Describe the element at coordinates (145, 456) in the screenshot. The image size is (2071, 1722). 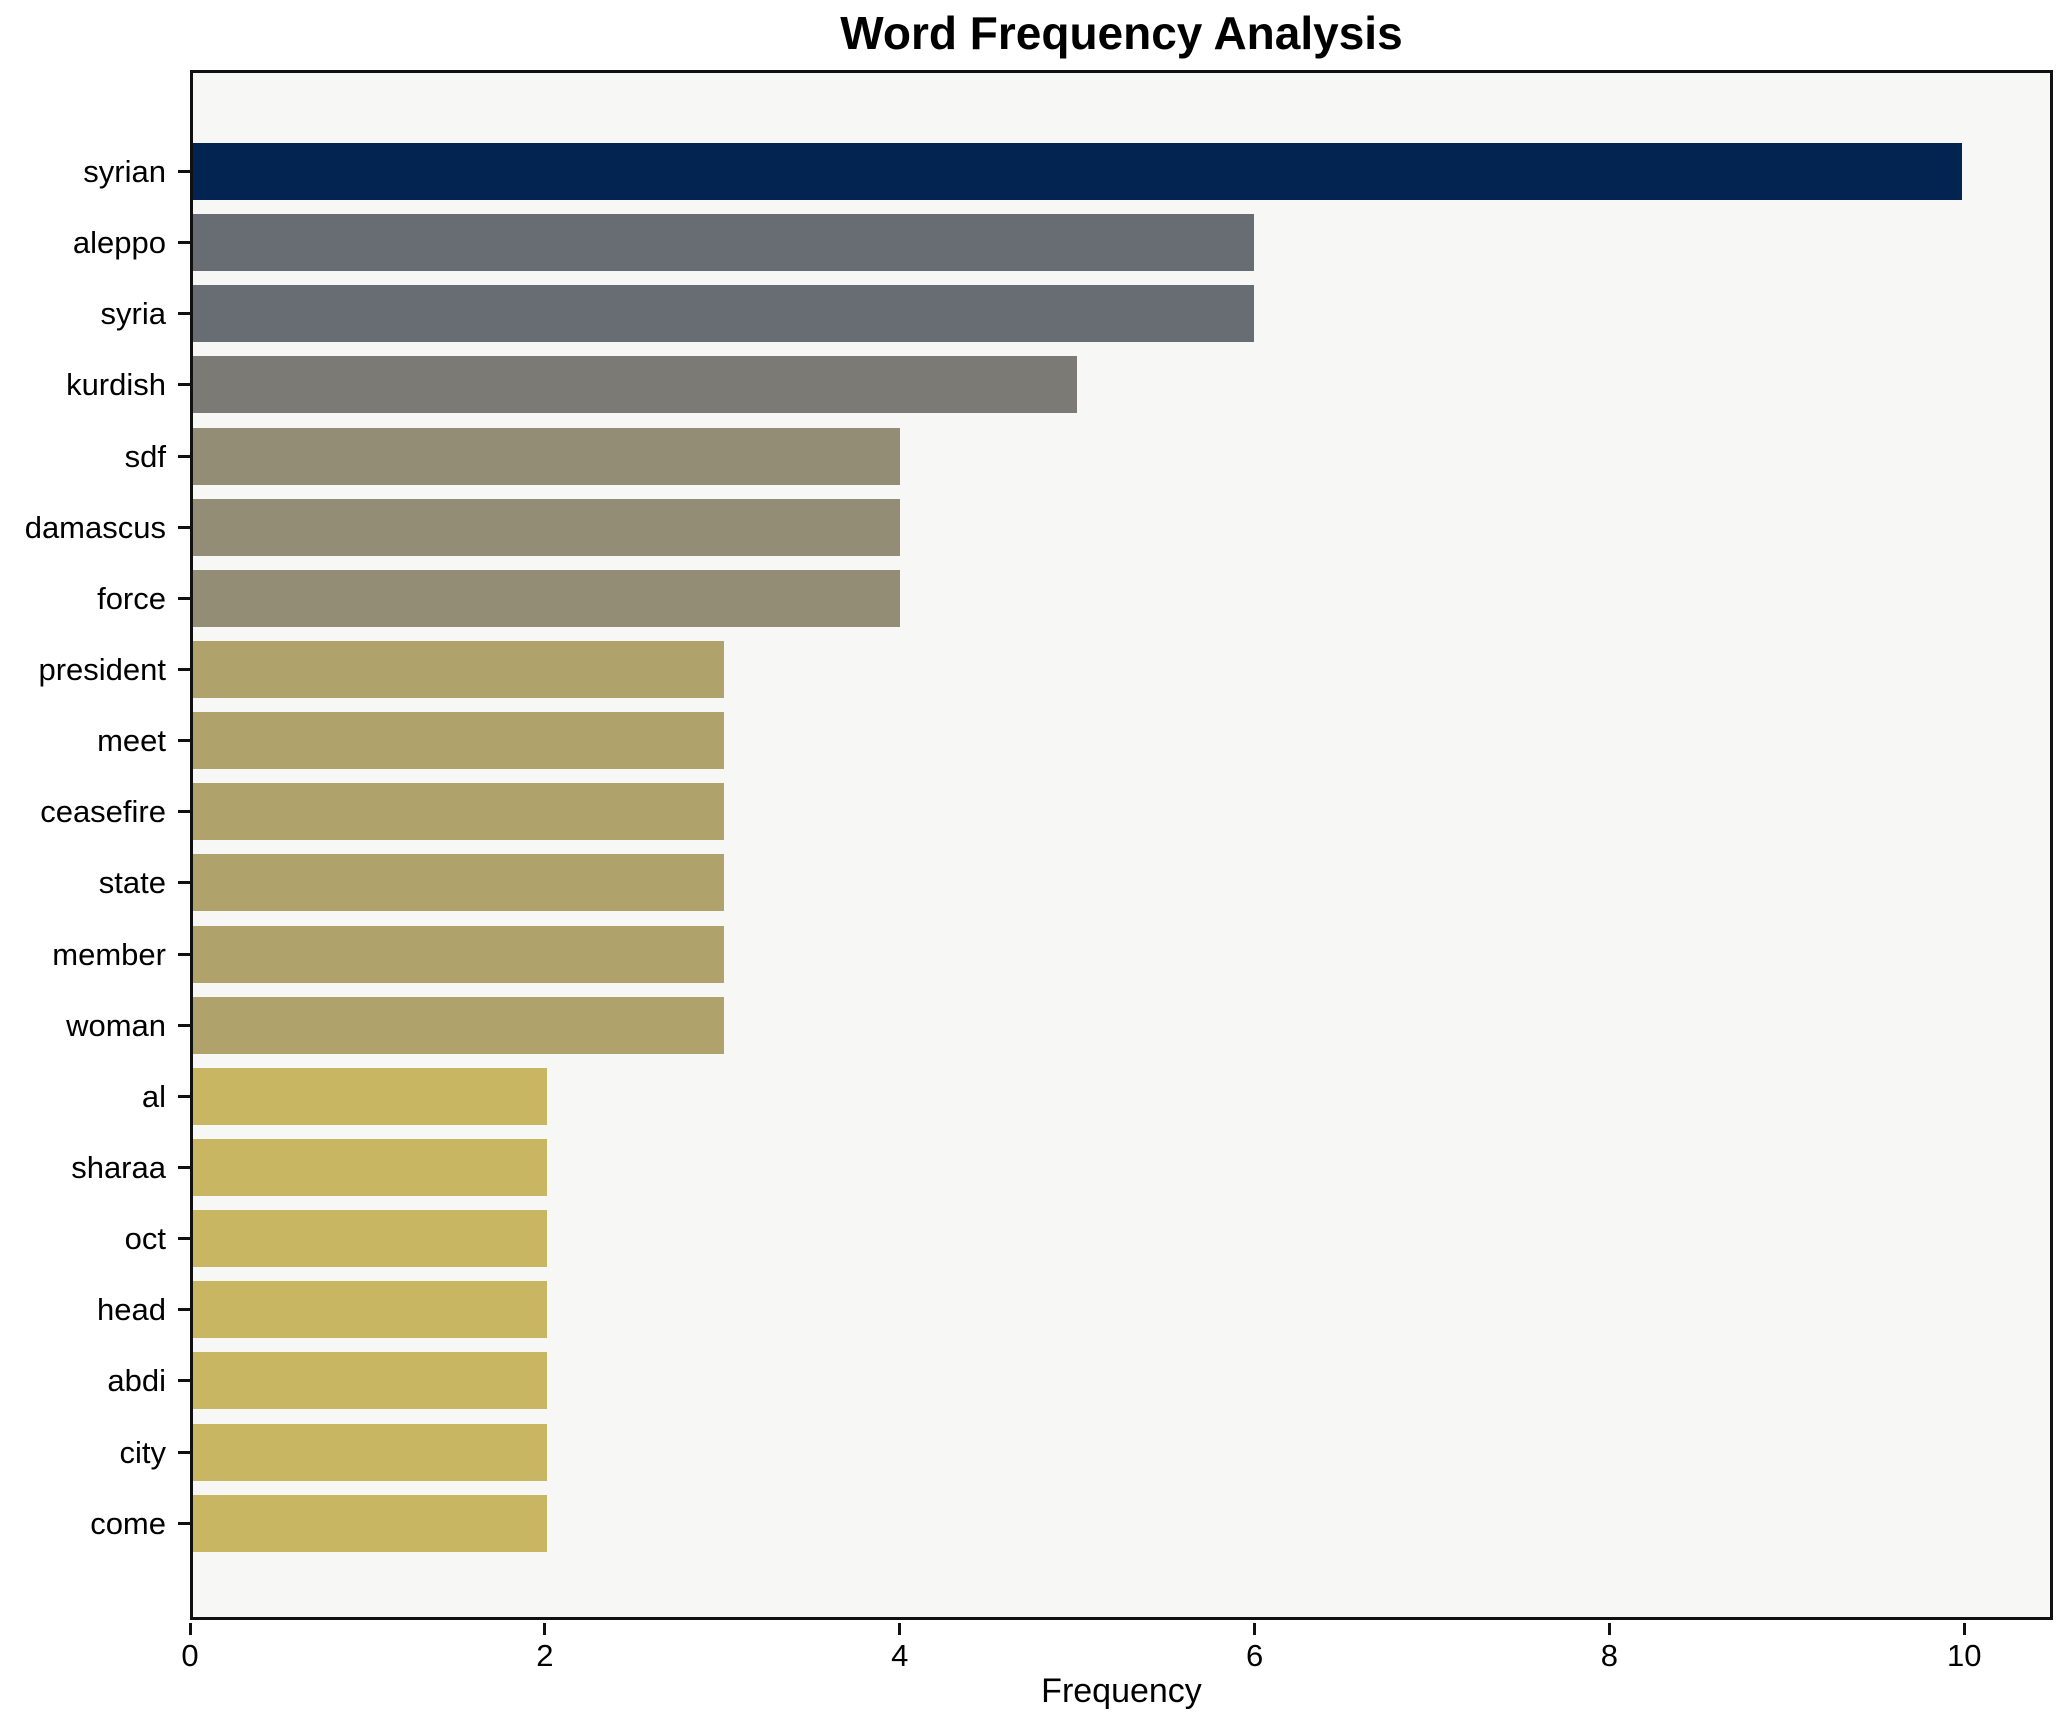
I see `y-tick-label: sdf` at that location.